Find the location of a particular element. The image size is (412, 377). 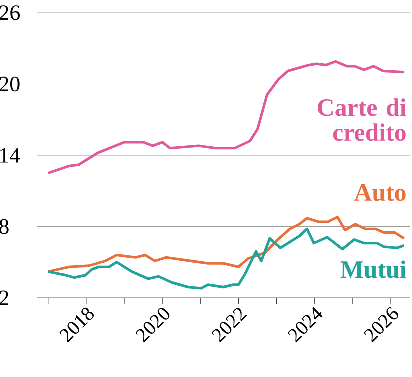

line-series is located at coordinates (226, 259).